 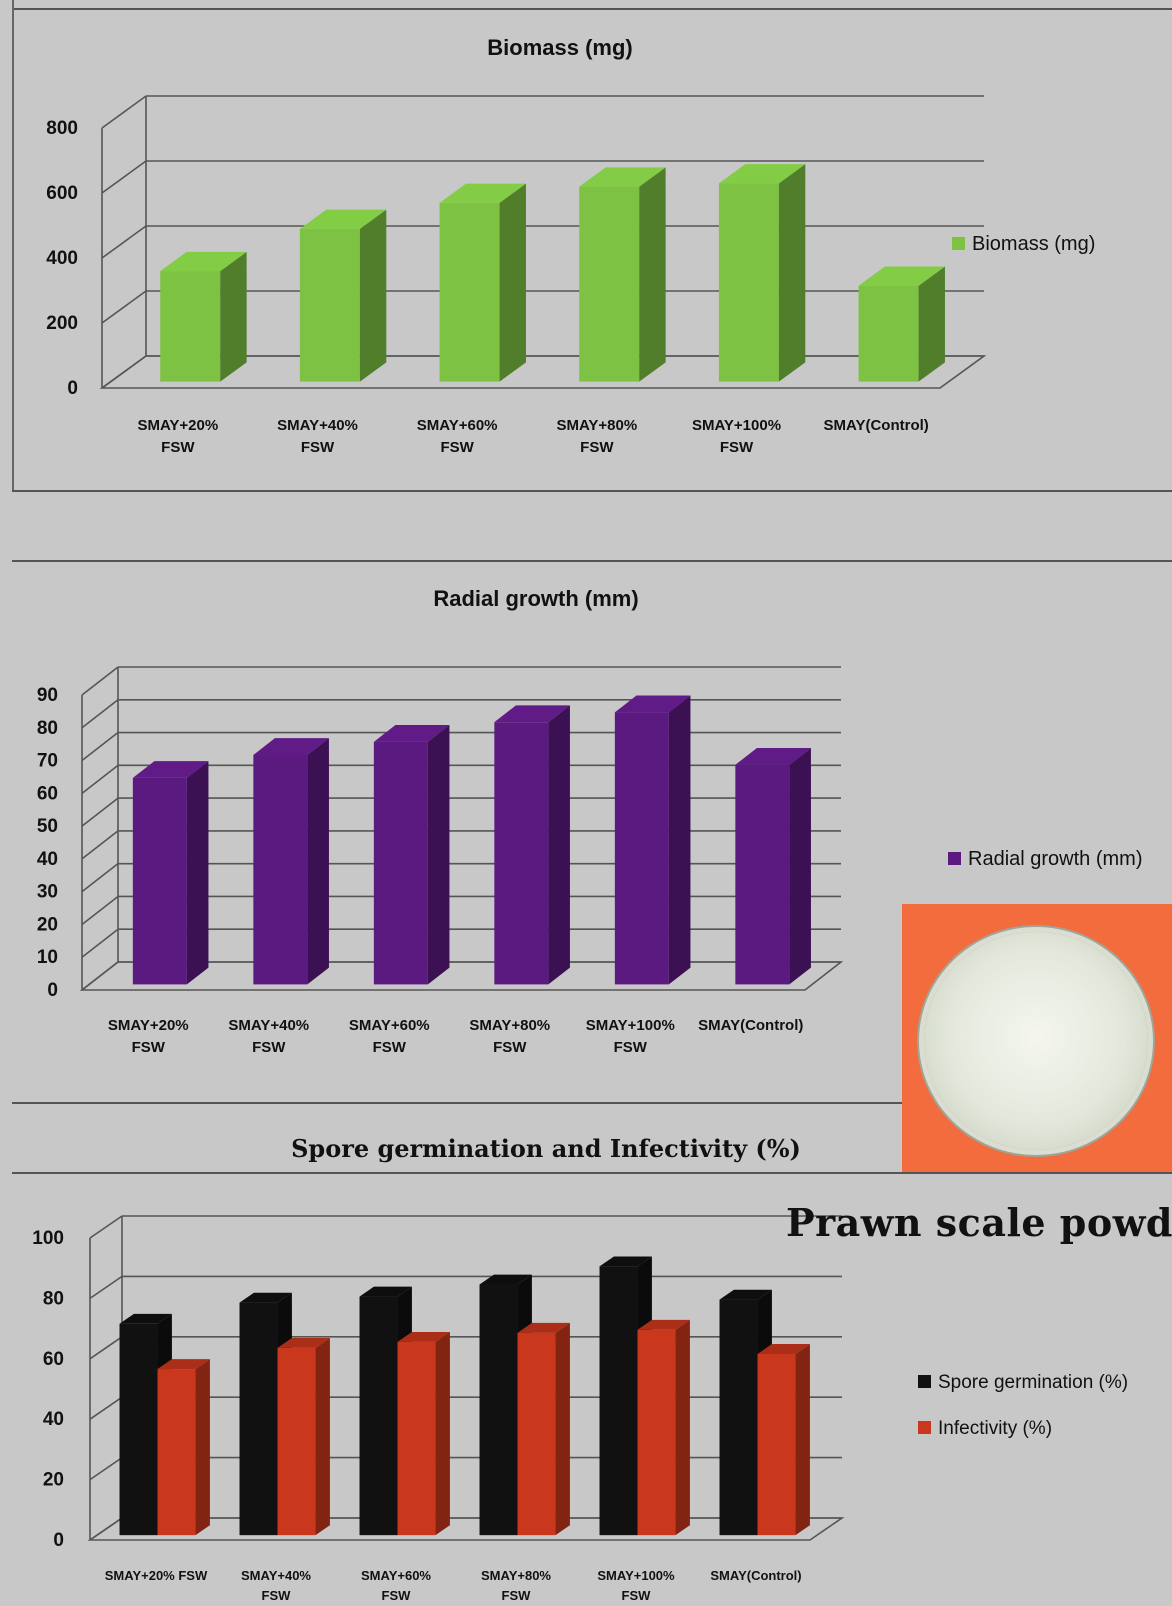 What do you see at coordinates (53, 1480) in the screenshot?
I see `y-tick-label: 20` at bounding box center [53, 1480].